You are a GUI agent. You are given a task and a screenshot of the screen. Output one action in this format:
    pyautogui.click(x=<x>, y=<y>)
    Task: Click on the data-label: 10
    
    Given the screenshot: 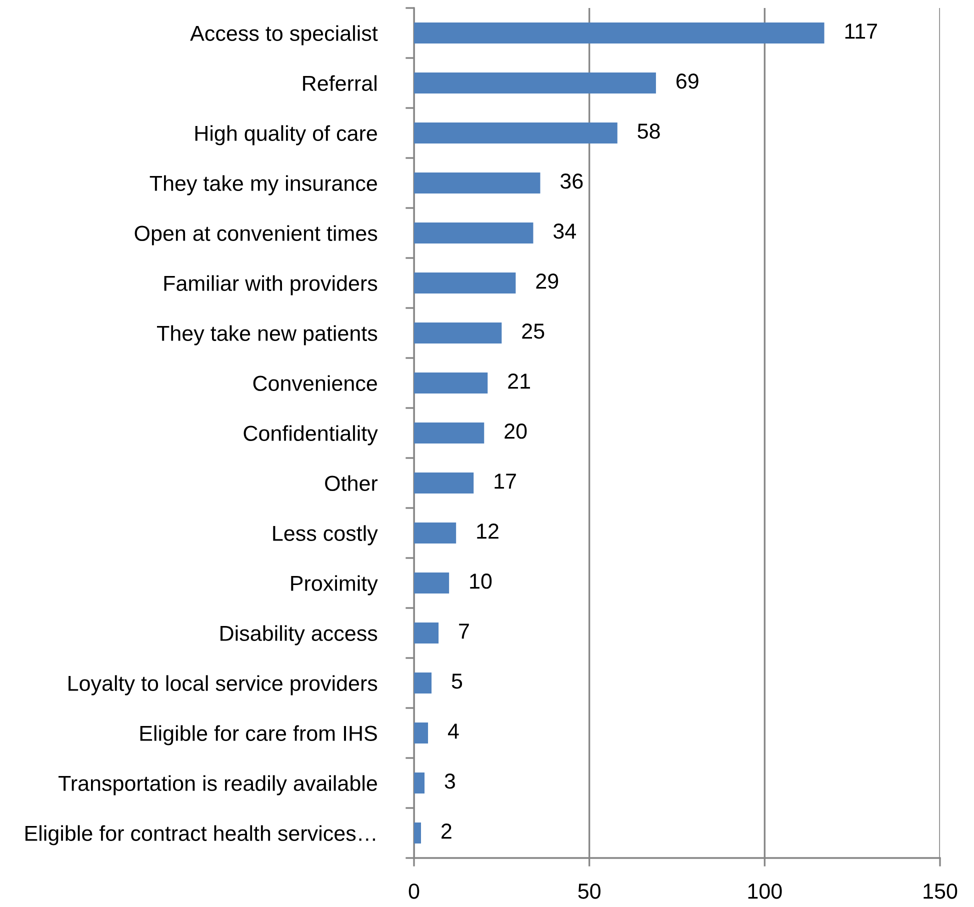 What is the action you would take?
    pyautogui.click(x=481, y=581)
    